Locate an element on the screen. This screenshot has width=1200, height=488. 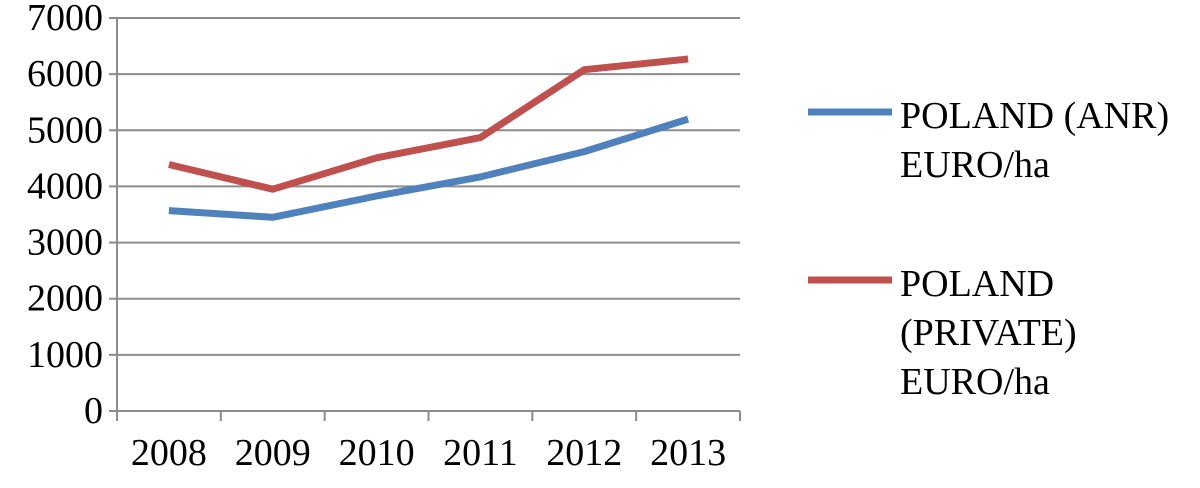
y-tick-label: 3000 is located at coordinates (65, 243).